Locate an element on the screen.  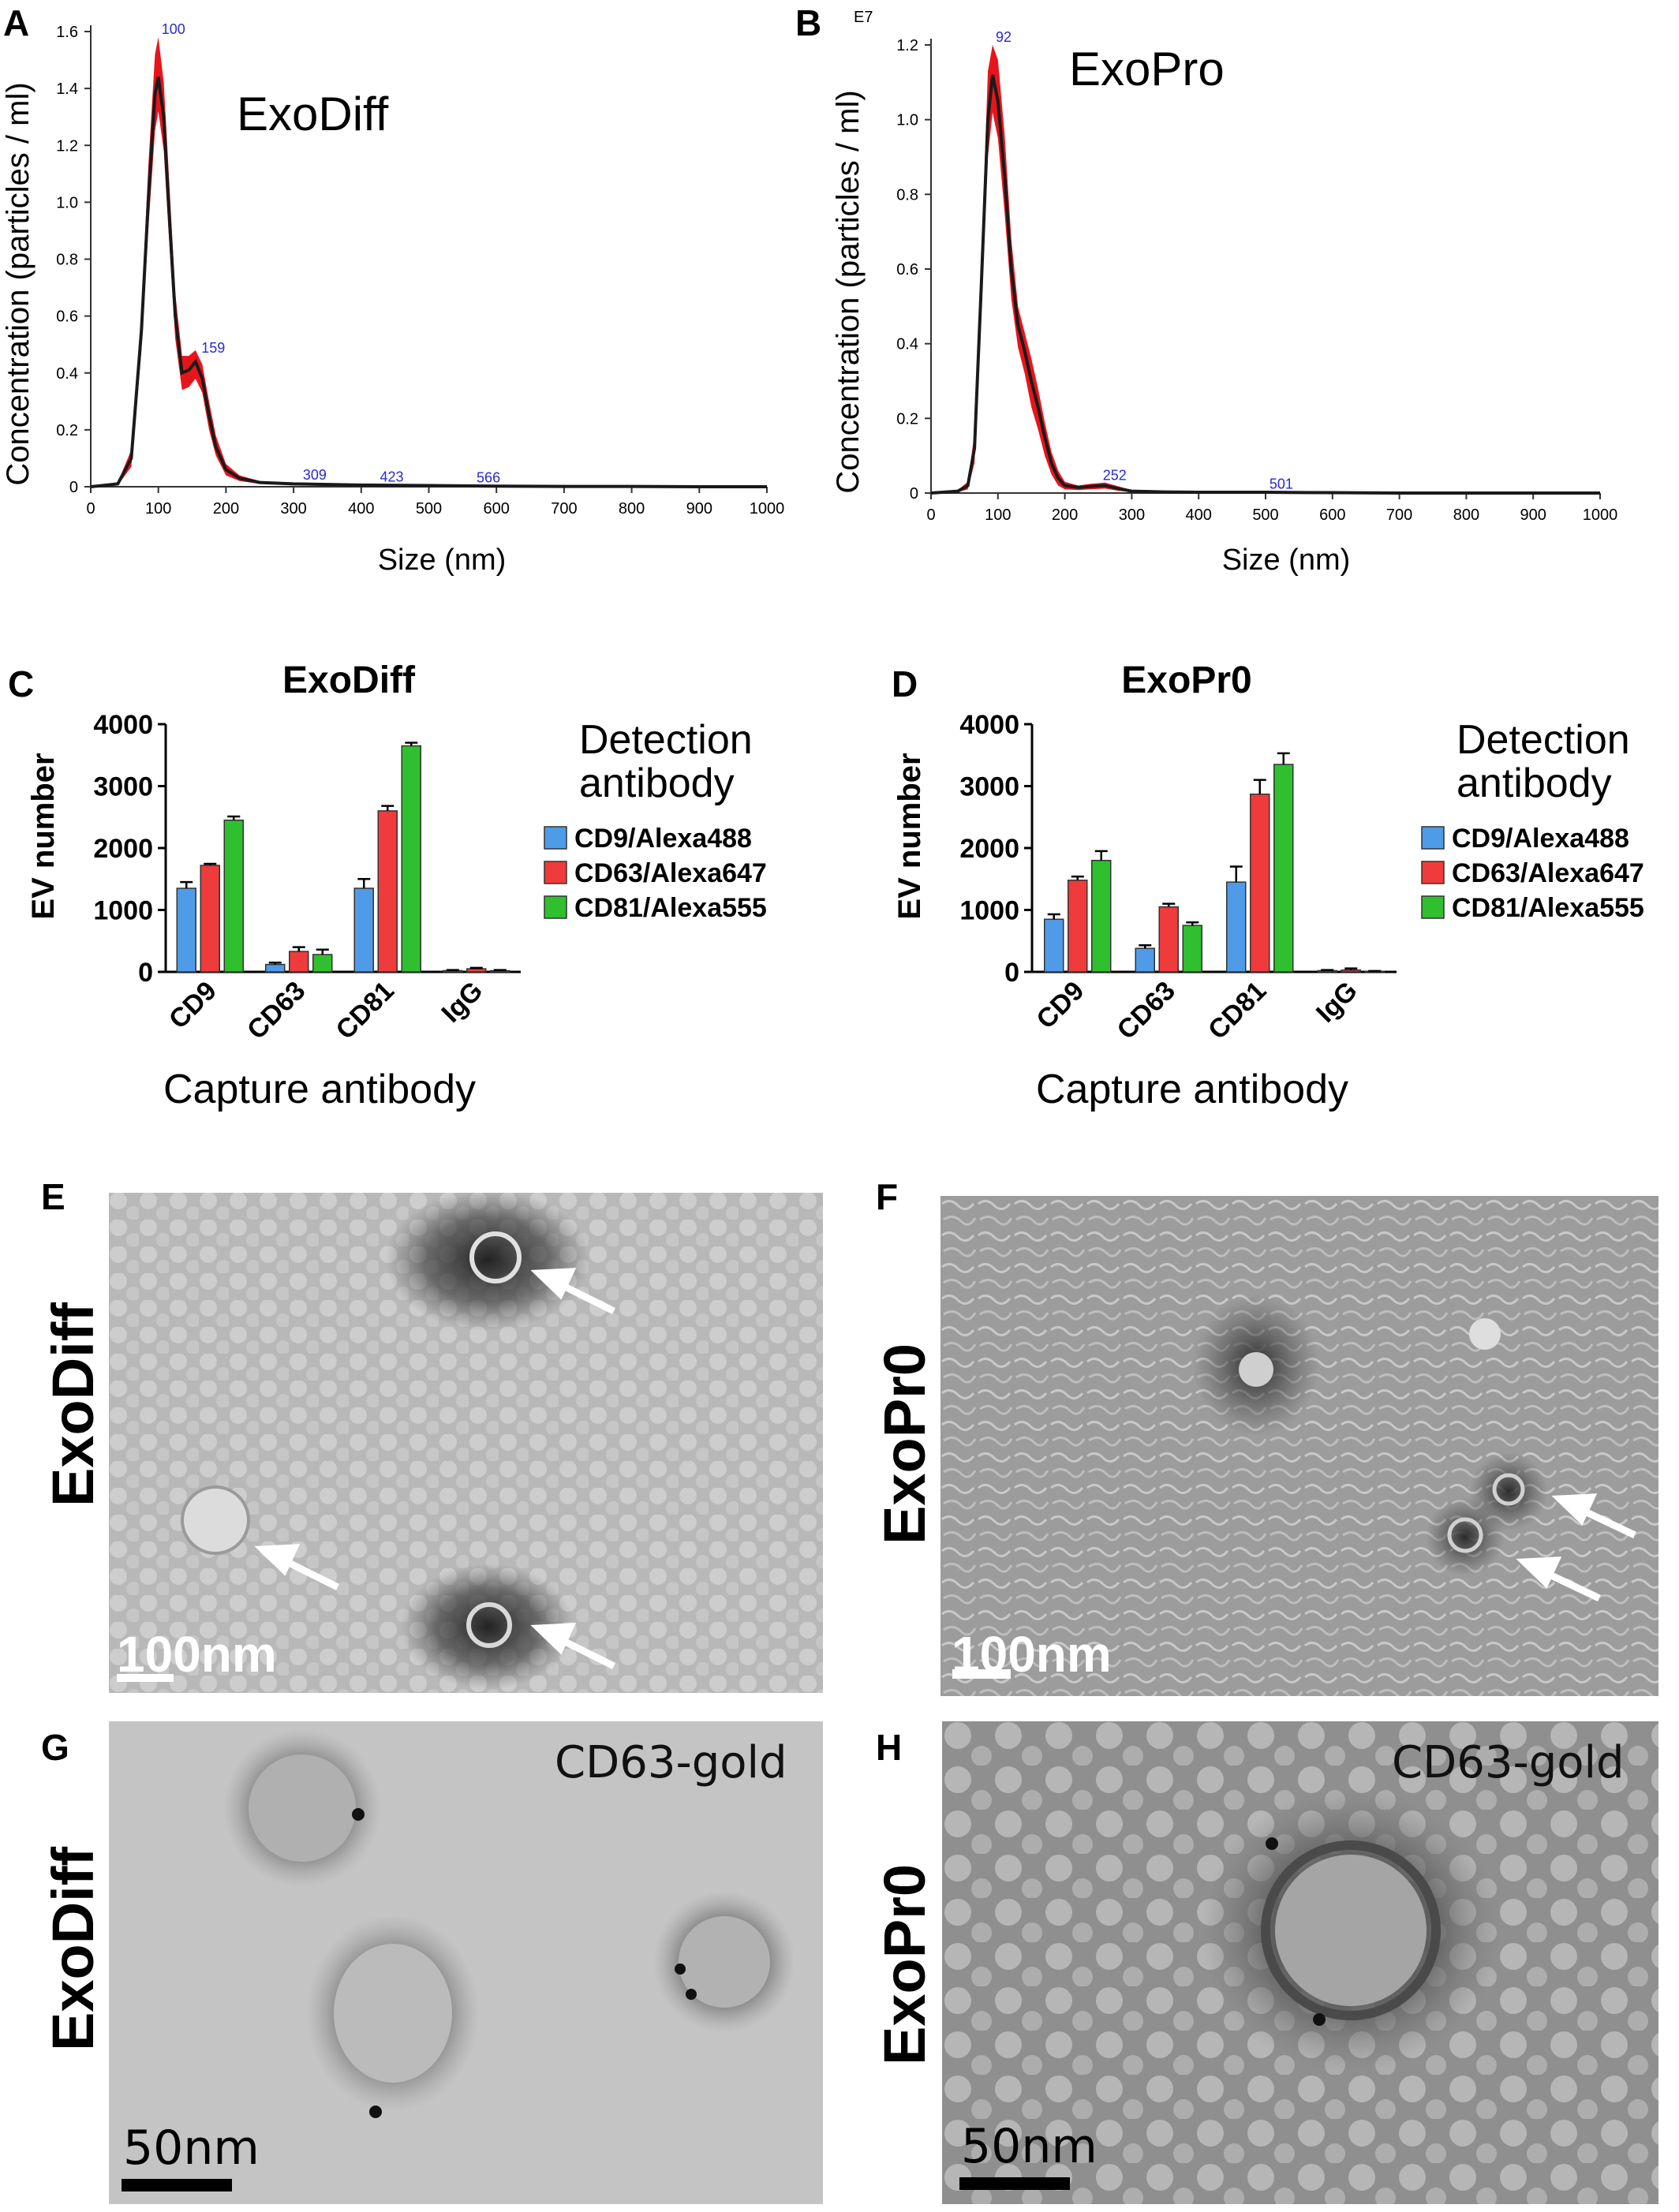
bar-d-legend-label: CD63/Alexa647 is located at coordinates (1548, 873).